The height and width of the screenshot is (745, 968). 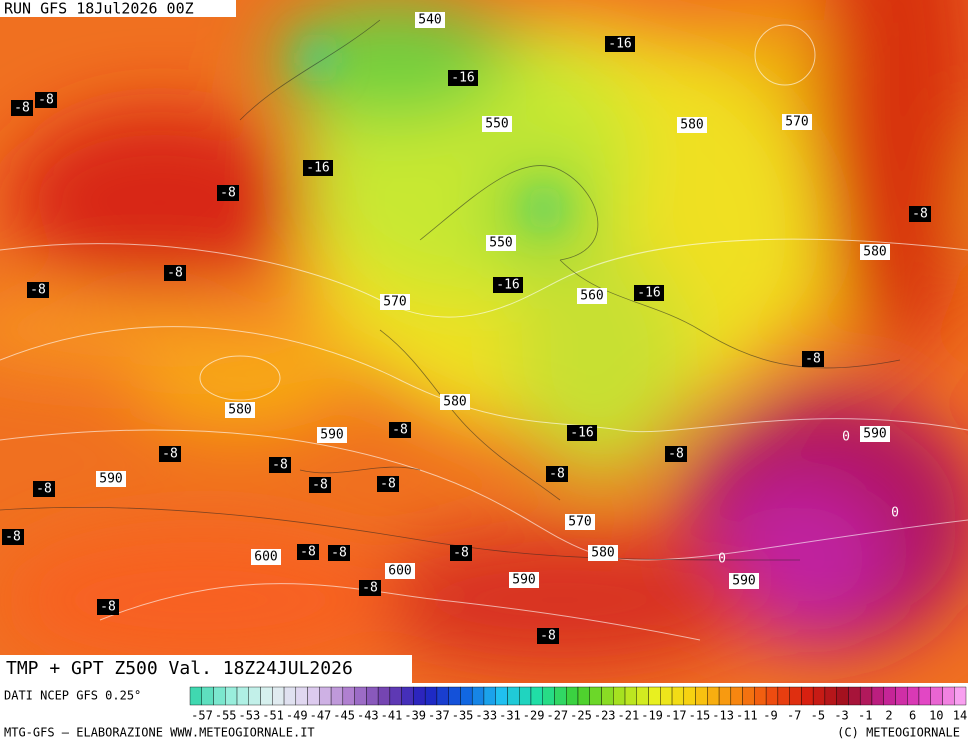 I want to click on colorbar-label: -3, so click(x=841, y=716).